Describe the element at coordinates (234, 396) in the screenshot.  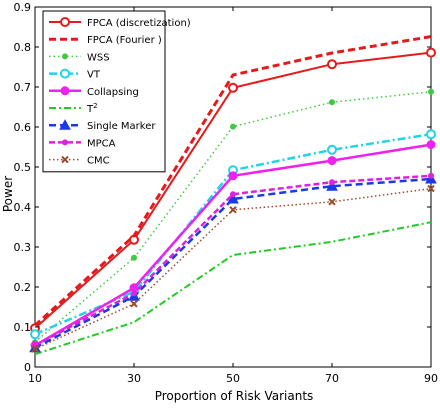
I see `x-axis-label: Proportion of Risk Variants` at that location.